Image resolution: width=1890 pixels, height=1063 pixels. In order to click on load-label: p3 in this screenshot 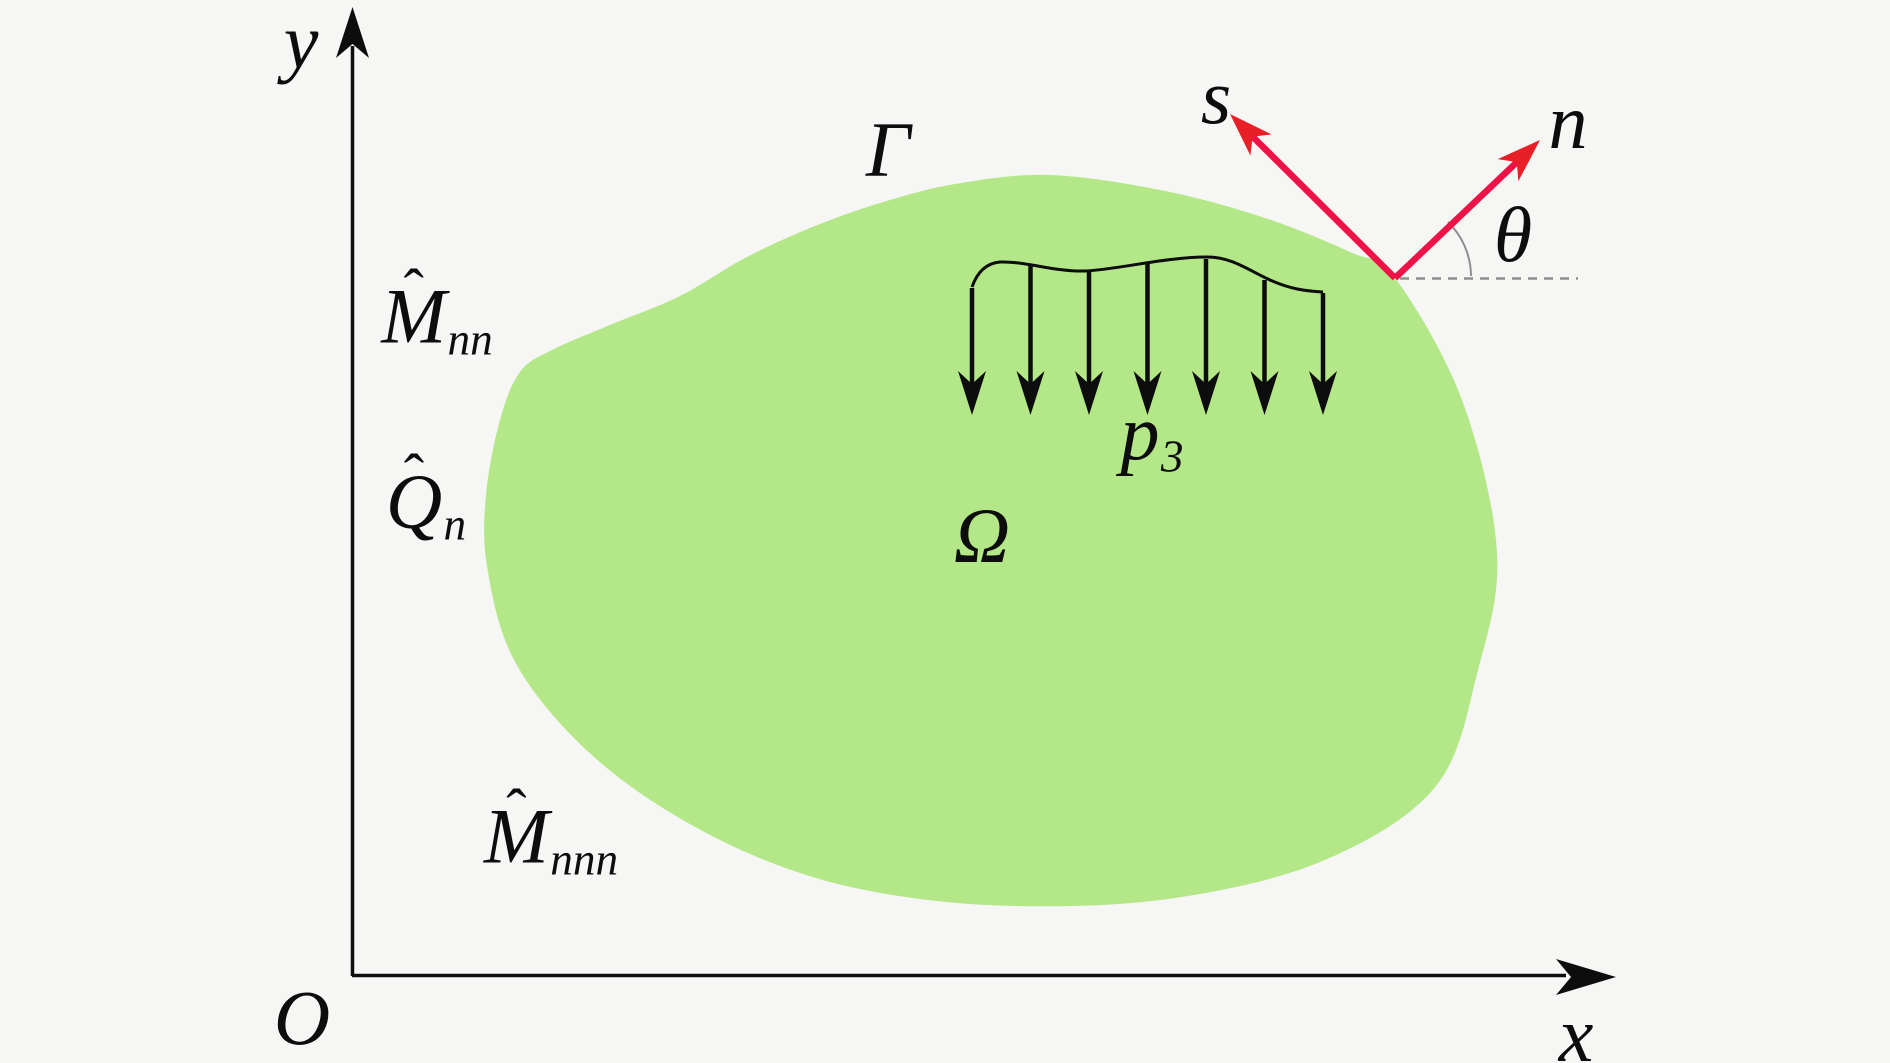, I will do `click(1152, 438)`.